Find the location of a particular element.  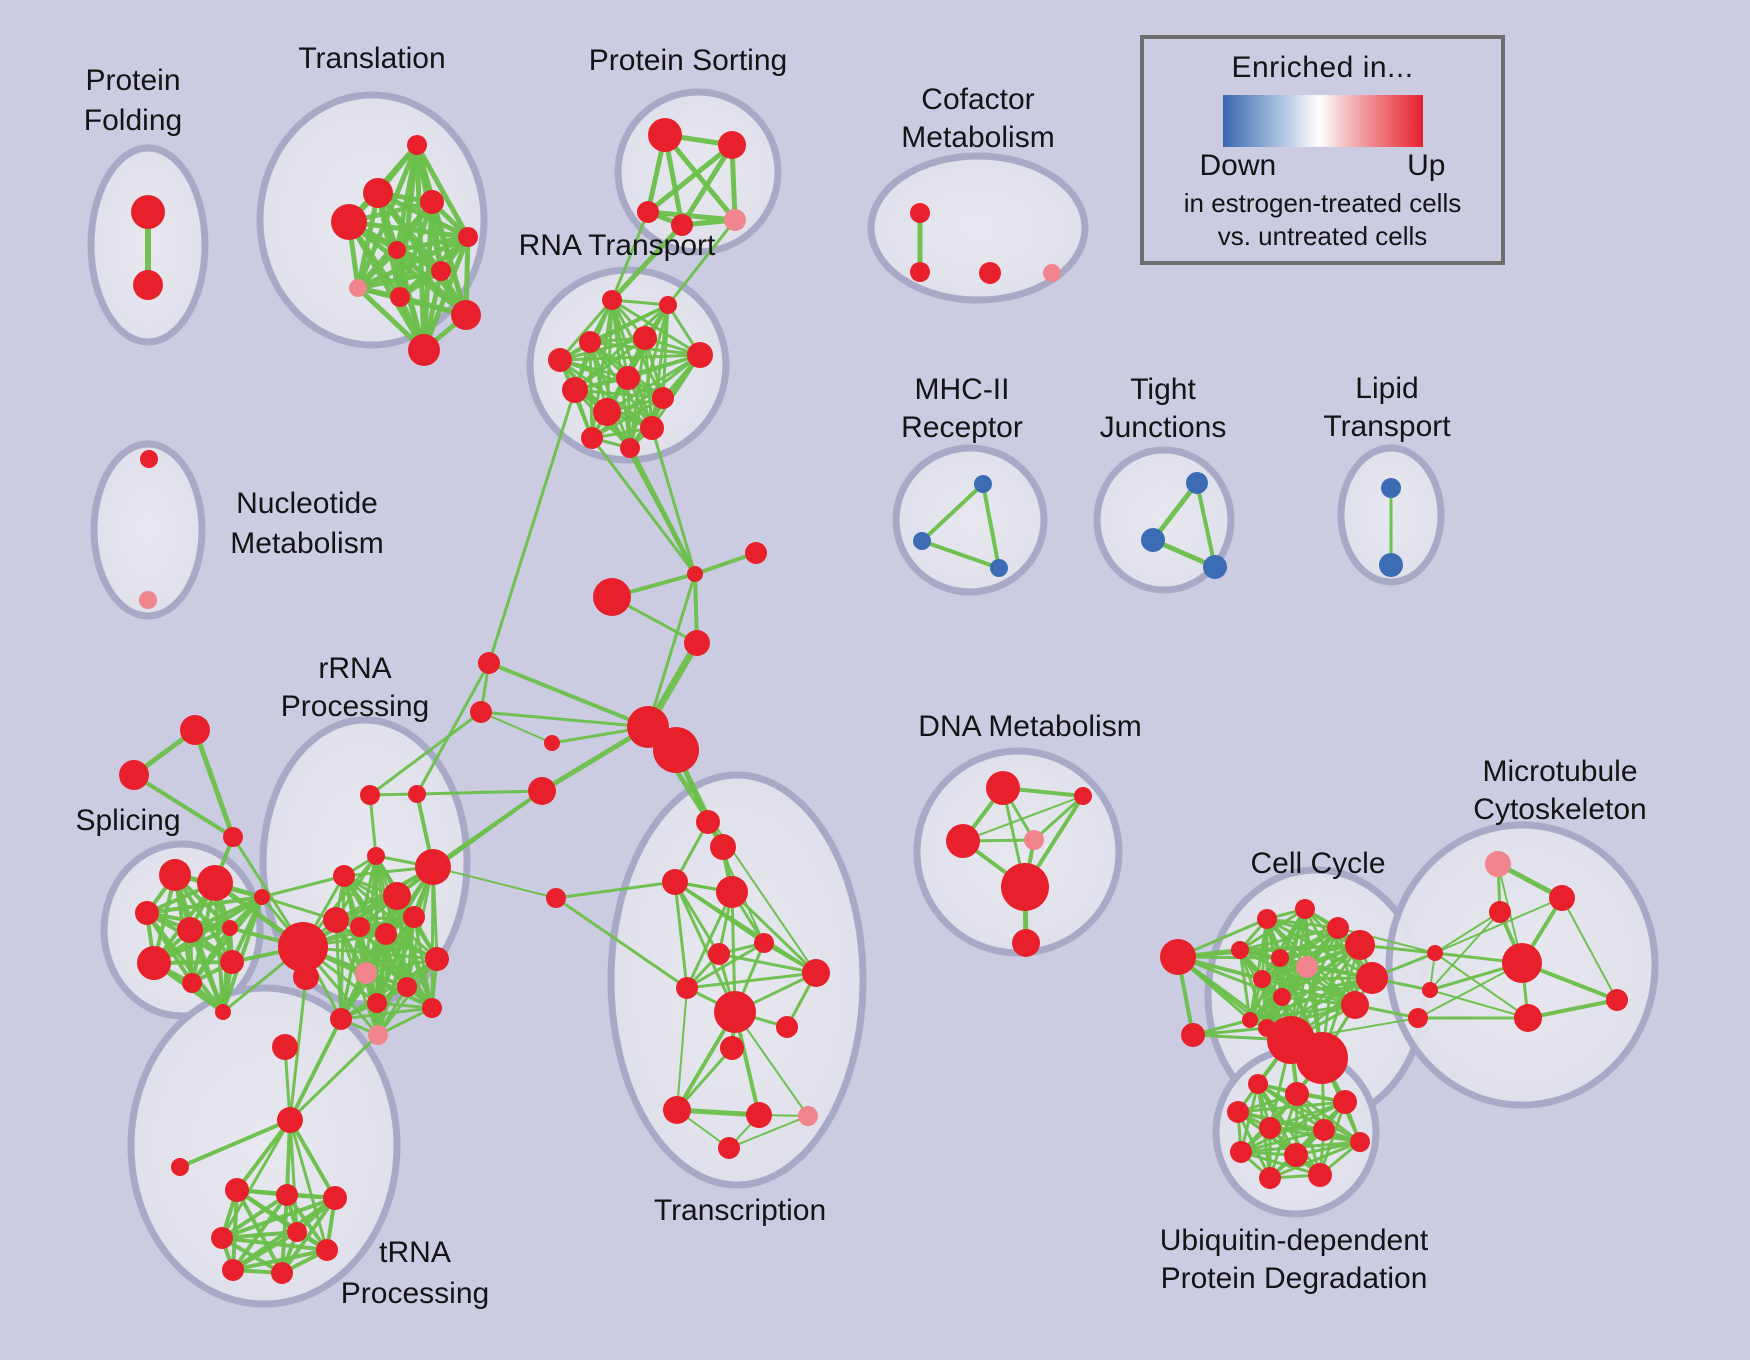

cluster-trna-processing-ellipse is located at coordinates (264, 1146).